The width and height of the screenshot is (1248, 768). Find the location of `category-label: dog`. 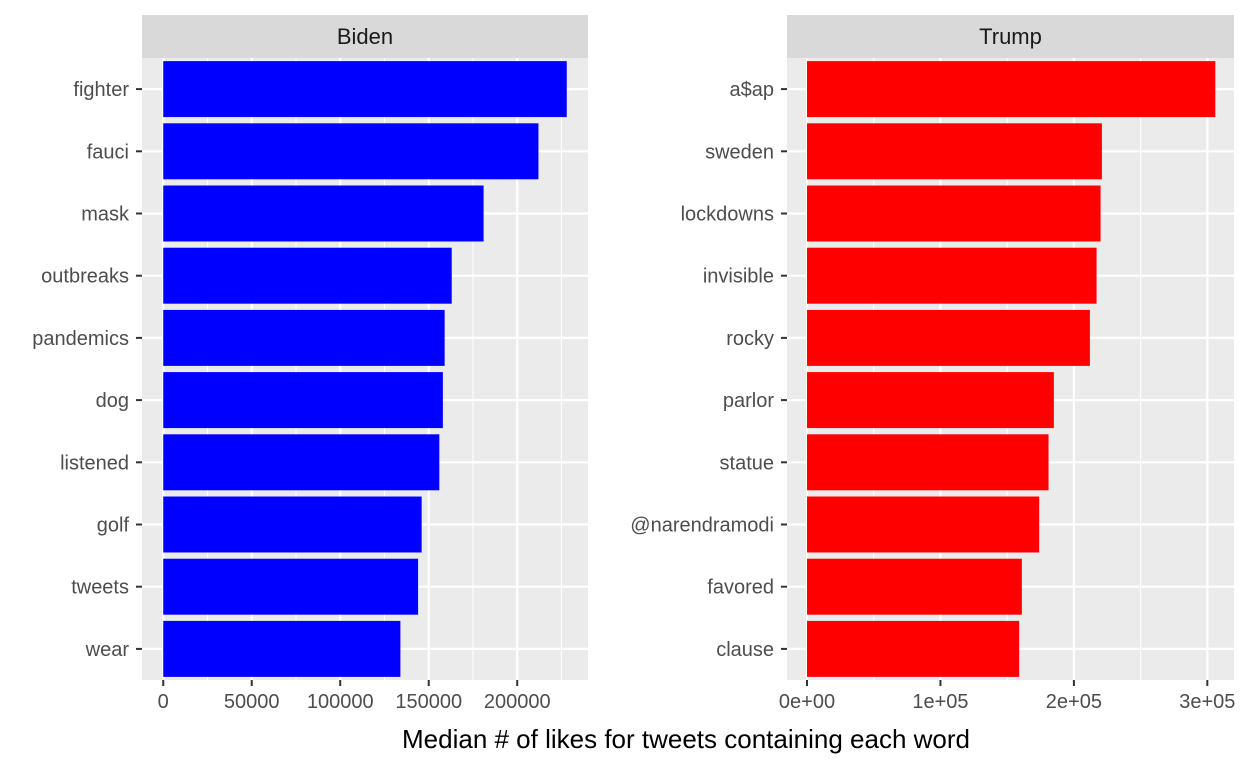

category-label: dog is located at coordinates (112, 401).